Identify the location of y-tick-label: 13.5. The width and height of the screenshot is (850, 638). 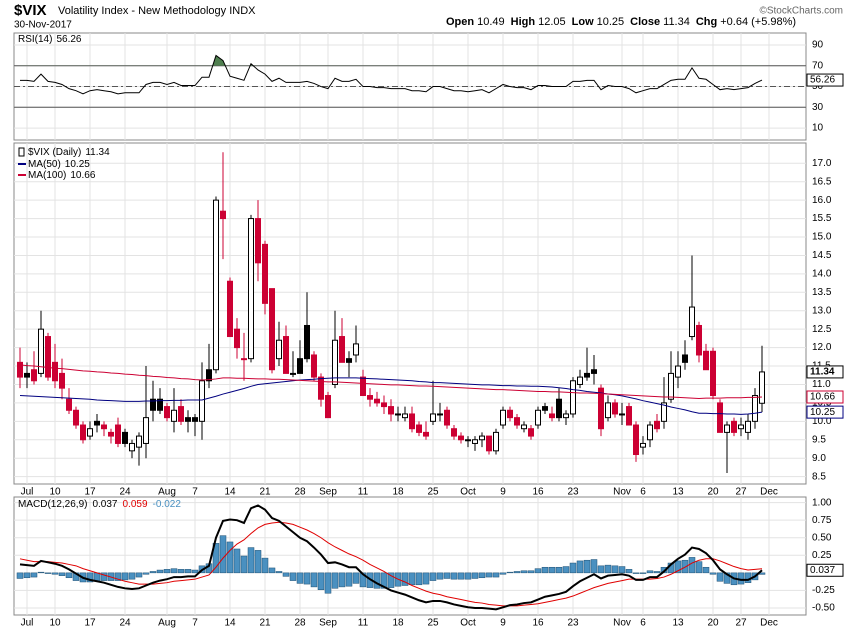
(822, 292).